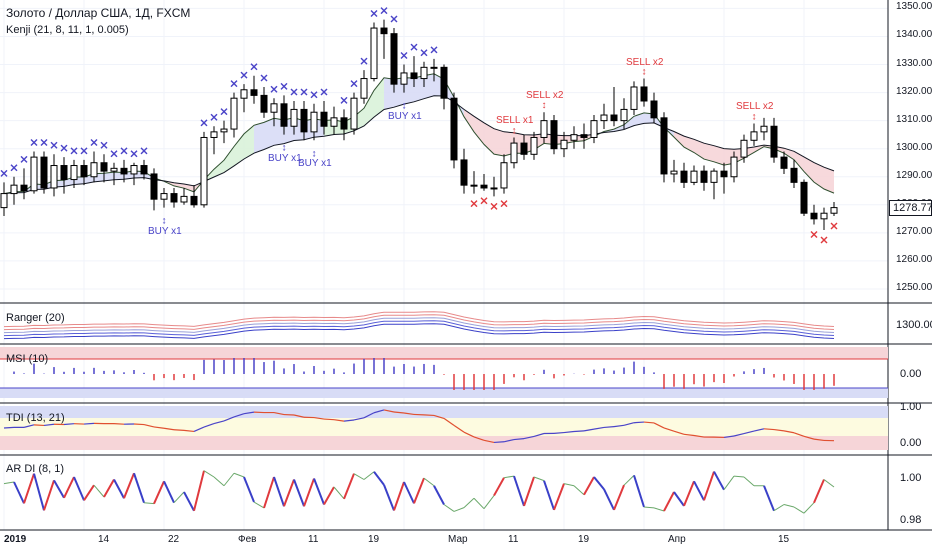 Image resolution: width=932 pixels, height=550 pixels. I want to click on price-tick-label: 1290.00, so click(914, 175).